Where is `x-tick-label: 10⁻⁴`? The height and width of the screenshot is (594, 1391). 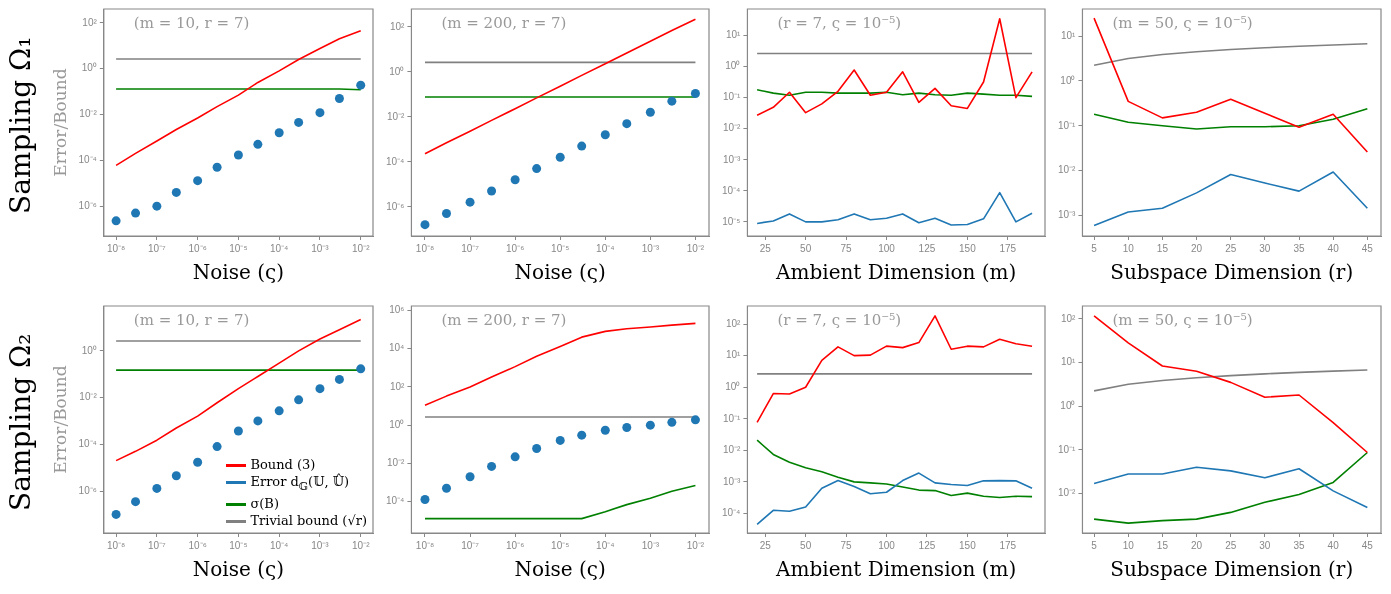
x-tick-label: 10⁻⁴ is located at coordinates (605, 248).